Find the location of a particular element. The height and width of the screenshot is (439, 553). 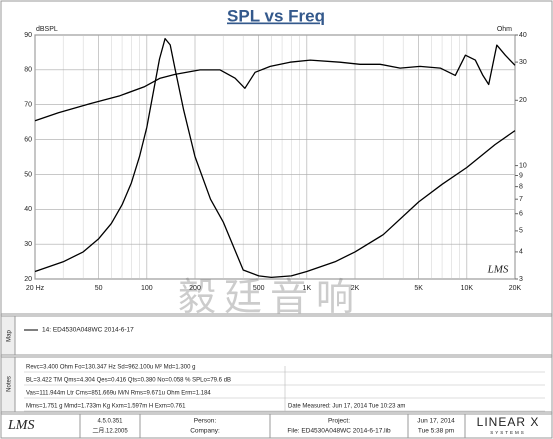

footer-time: Tue 5:38 pm is located at coordinates (436, 431).